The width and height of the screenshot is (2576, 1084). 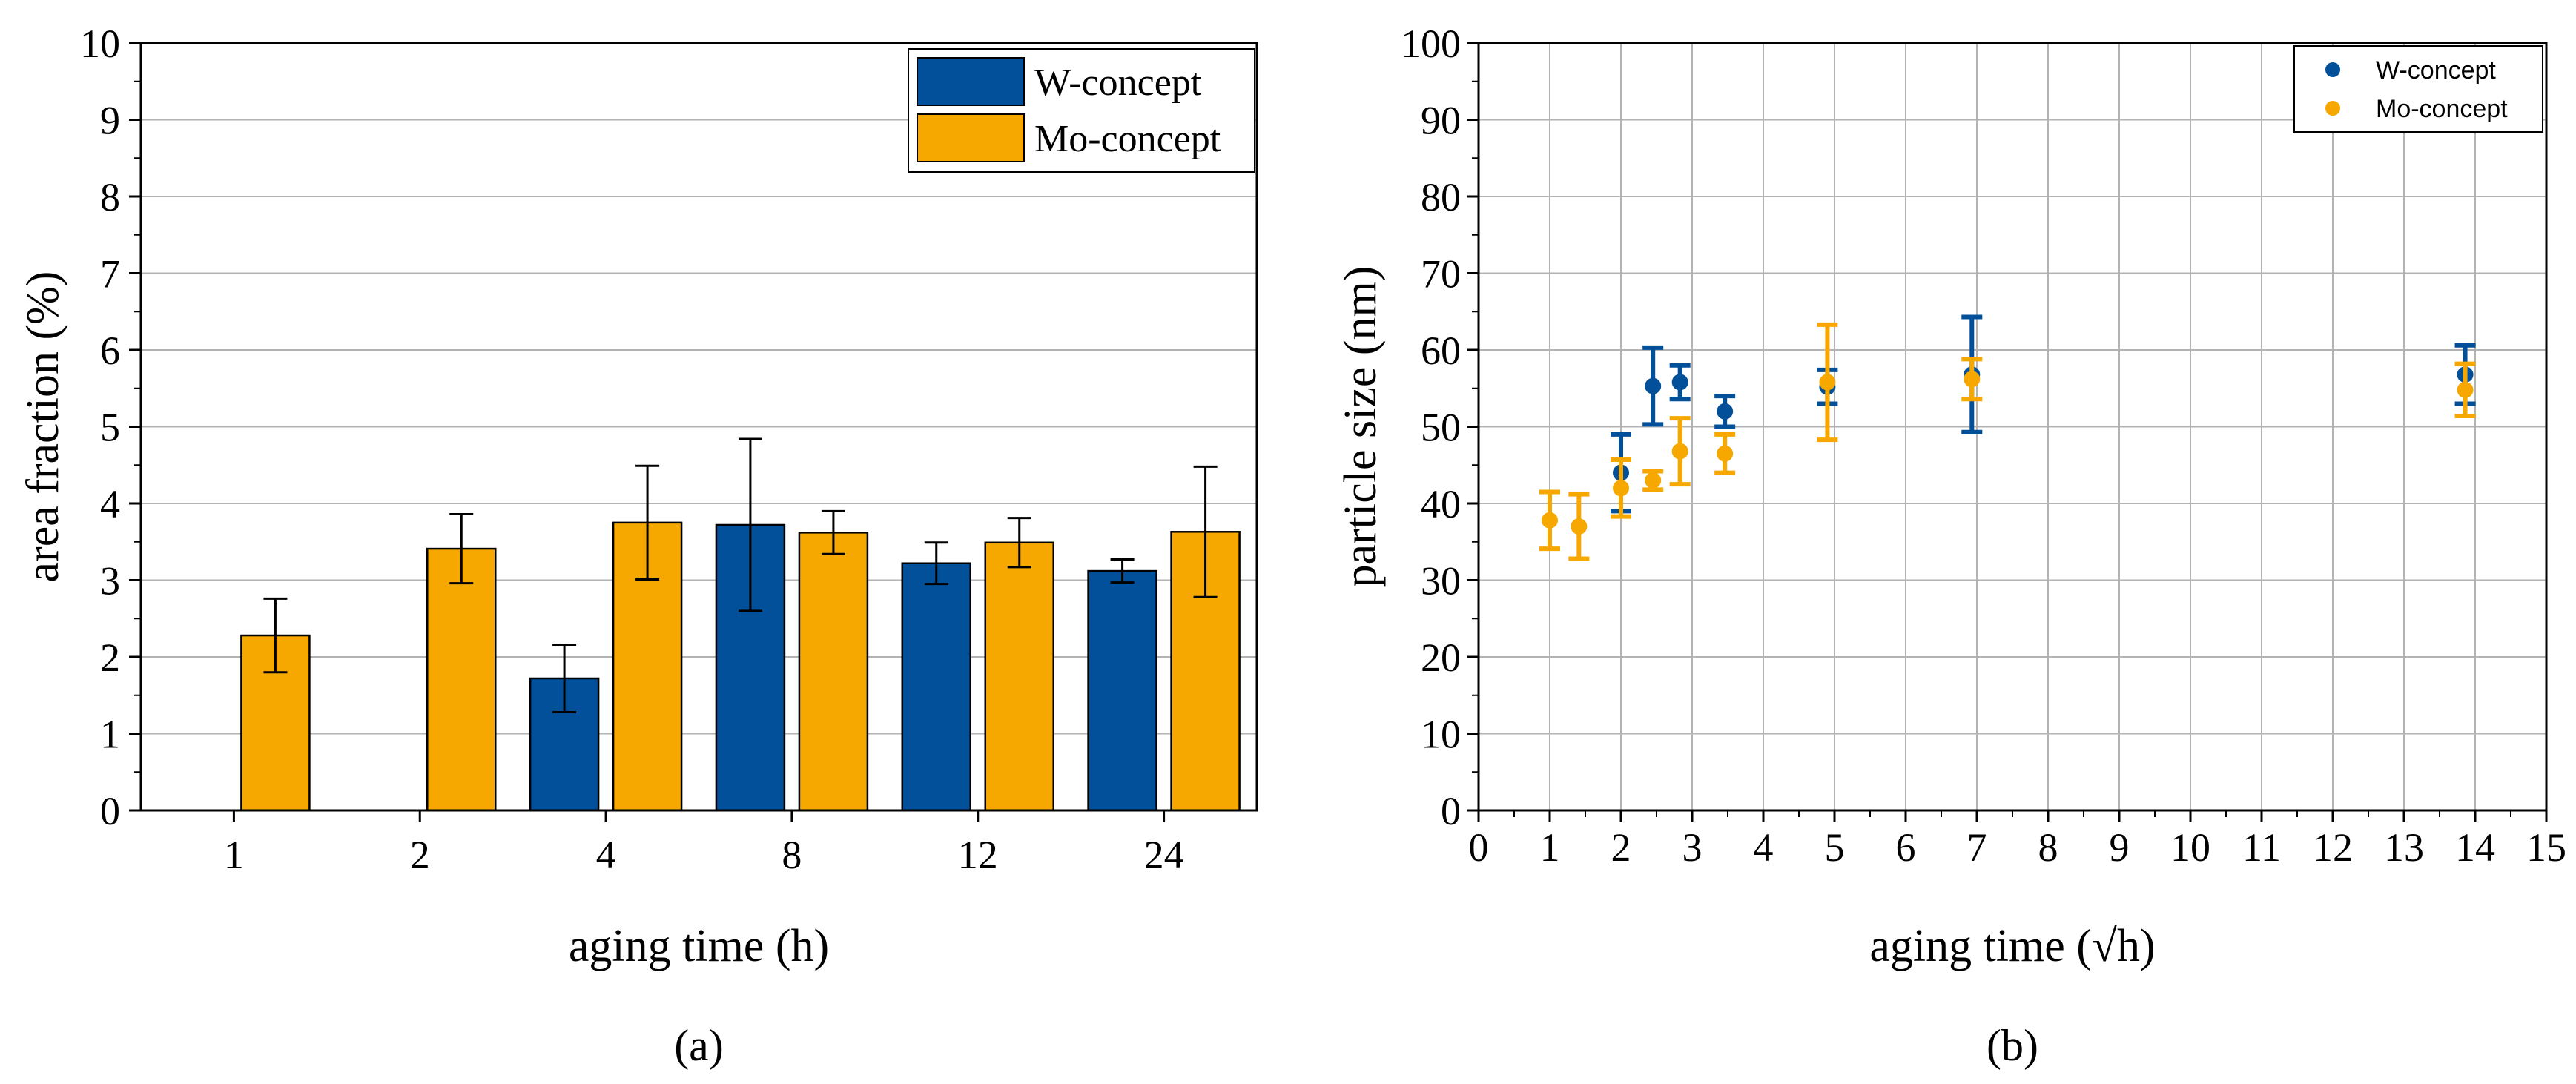 What do you see at coordinates (110, 197) in the screenshot?
I see `a-y-tick-label: 8` at bounding box center [110, 197].